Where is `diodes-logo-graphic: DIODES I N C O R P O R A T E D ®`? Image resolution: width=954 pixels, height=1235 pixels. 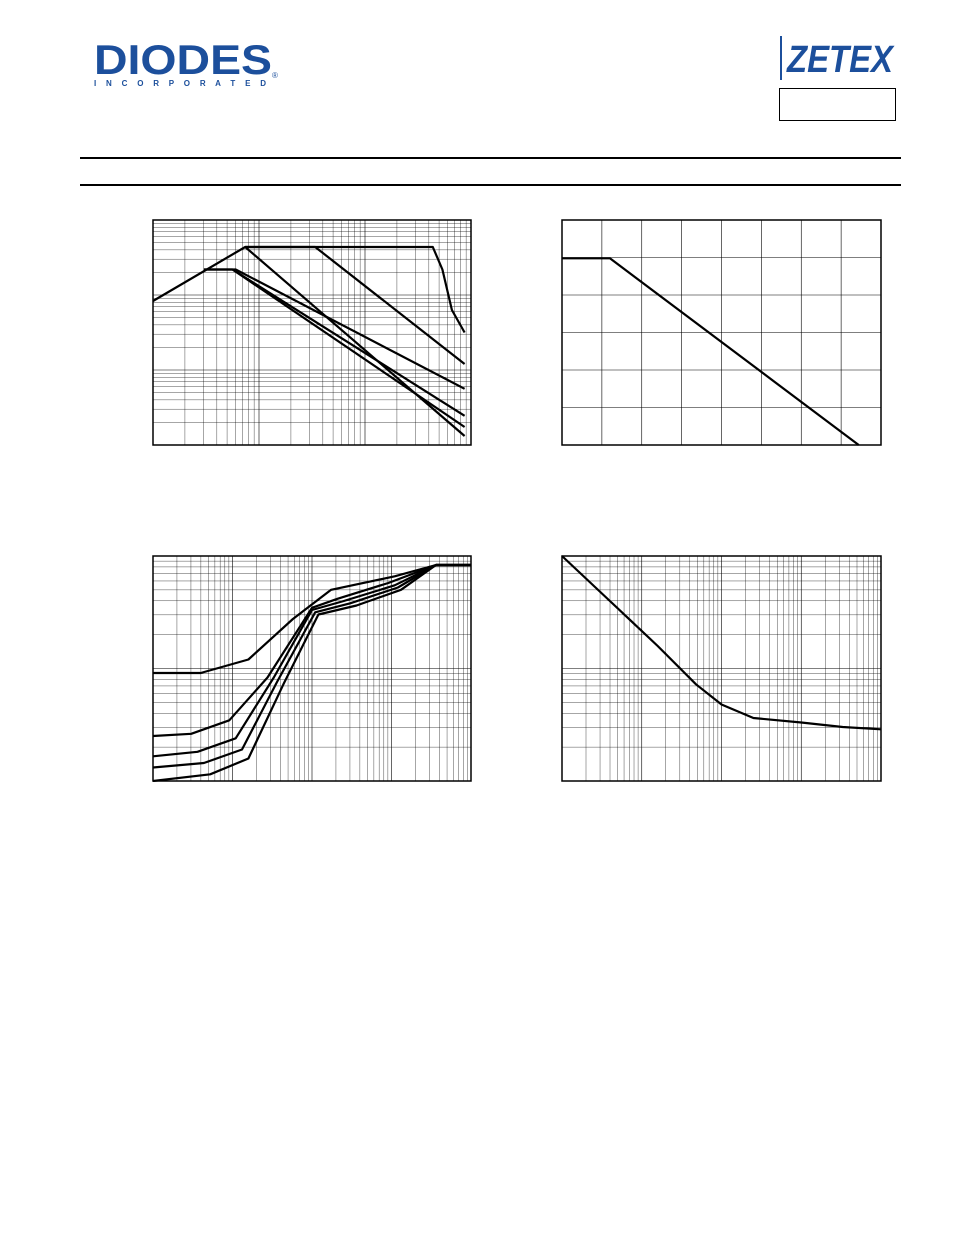
diodes-logo-graphic: DIODES I N C O R P O R A T E D ® is located at coordinates (186, 62).